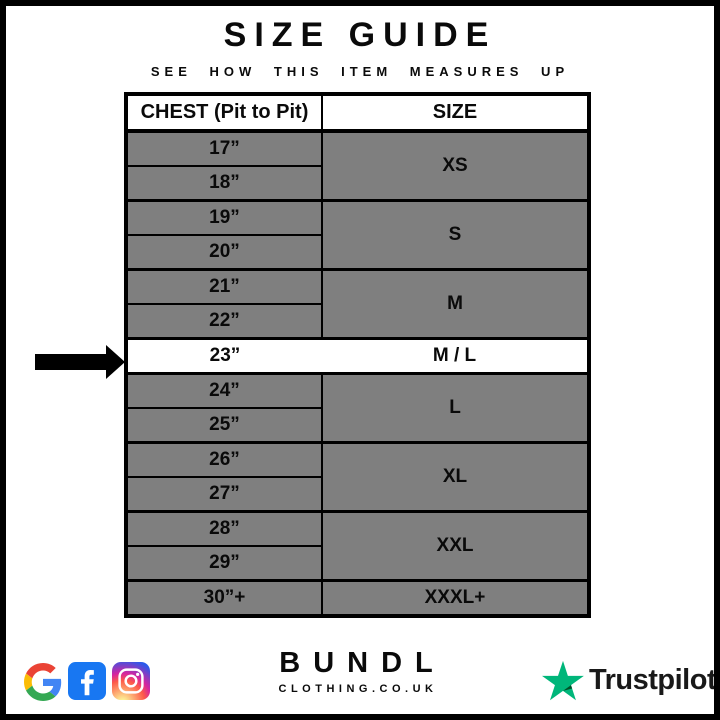  What do you see at coordinates (224, 494) in the screenshot?
I see `chest-cell: 27”` at bounding box center [224, 494].